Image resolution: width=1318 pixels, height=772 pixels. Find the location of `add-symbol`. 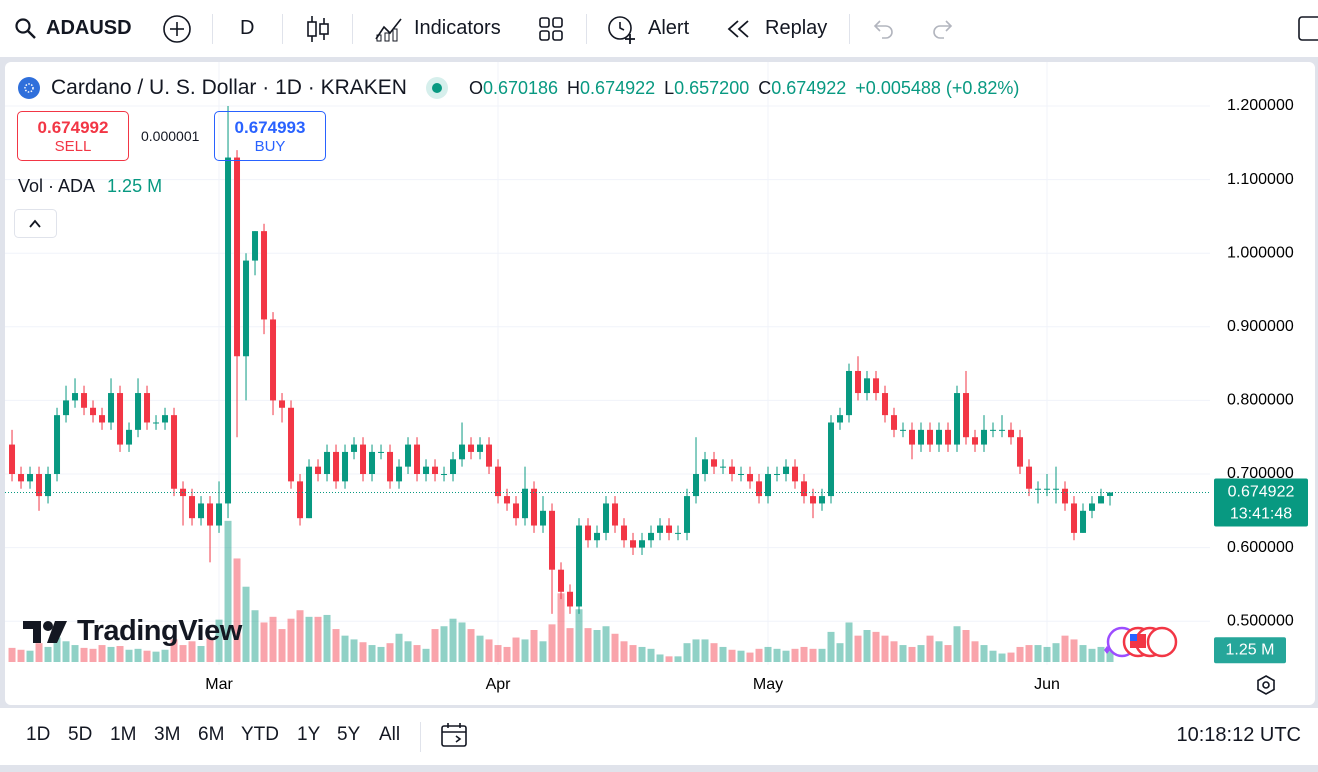

add-symbol is located at coordinates (177, 29).